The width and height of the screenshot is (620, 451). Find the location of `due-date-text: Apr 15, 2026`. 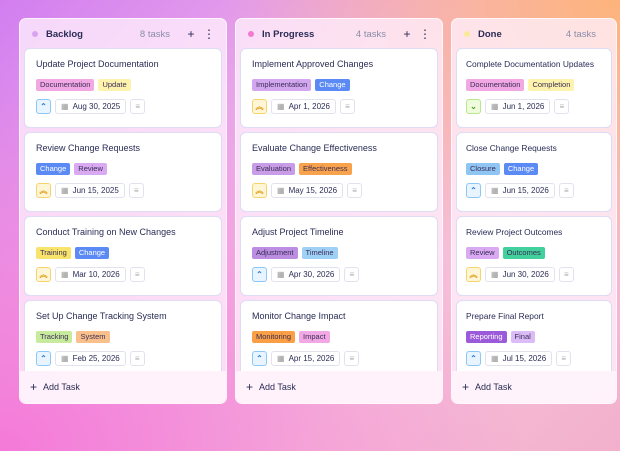

due-date-text: Apr 15, 2026 is located at coordinates (311, 358).